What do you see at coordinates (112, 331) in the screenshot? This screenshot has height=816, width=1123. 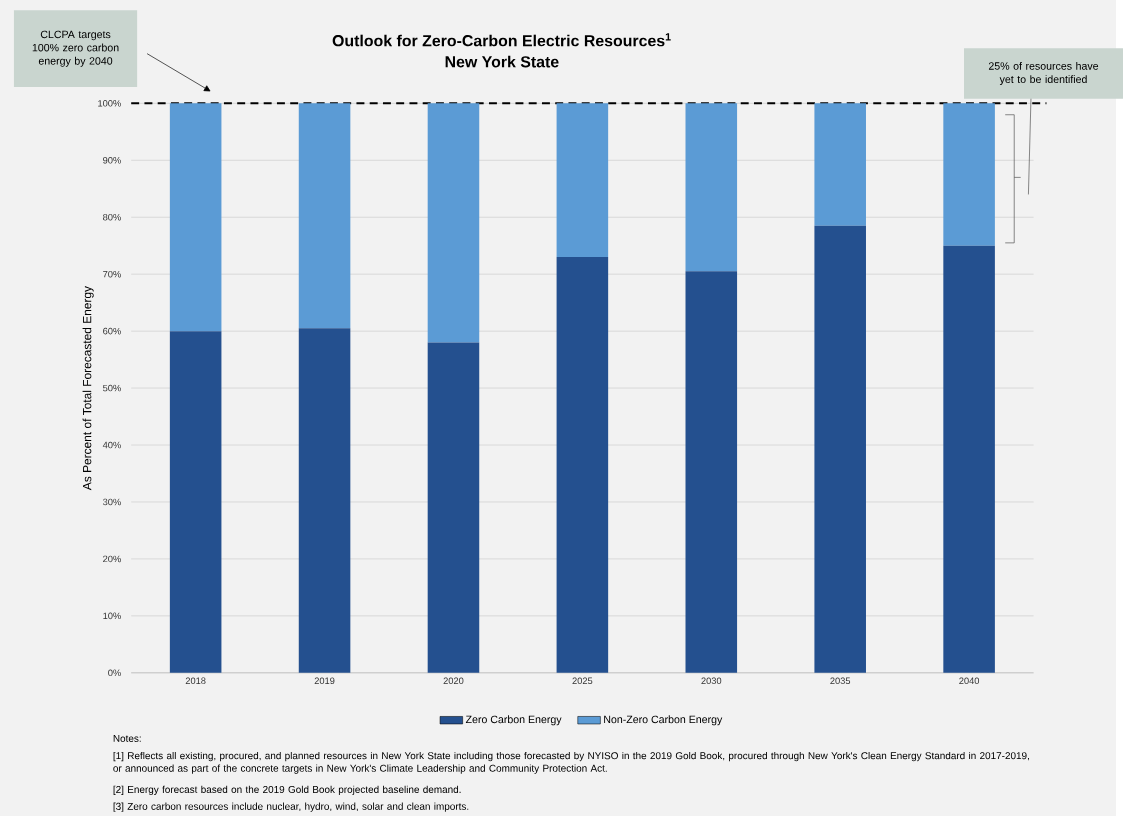 I see `y-tick-label: 60%` at bounding box center [112, 331].